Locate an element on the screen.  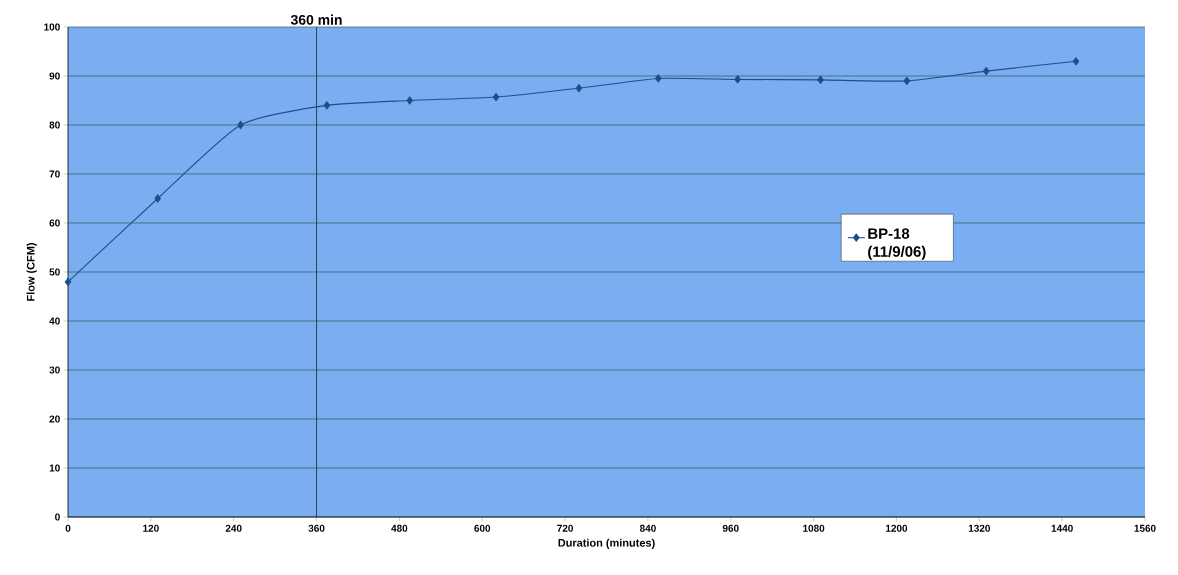
x-tick-label: 720 is located at coordinates (565, 528).